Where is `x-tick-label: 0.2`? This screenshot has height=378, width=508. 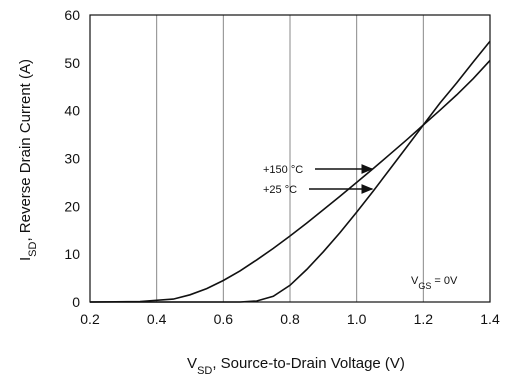 x-tick-label: 0.2 is located at coordinates (90, 319).